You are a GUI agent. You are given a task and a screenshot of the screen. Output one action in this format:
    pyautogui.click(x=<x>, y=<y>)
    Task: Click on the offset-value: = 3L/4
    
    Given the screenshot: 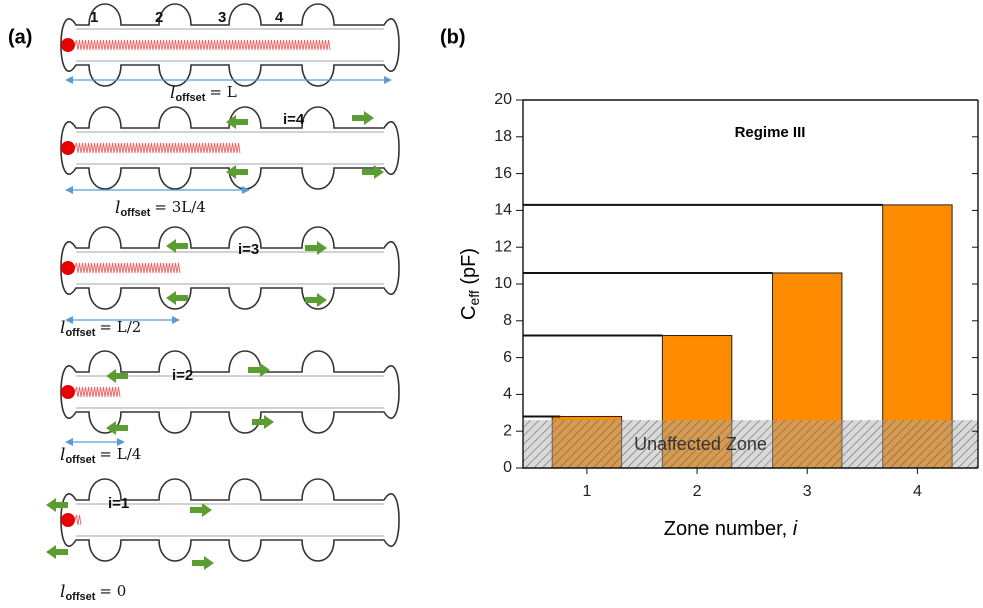 What is the action you would take?
    pyautogui.click(x=179, y=207)
    